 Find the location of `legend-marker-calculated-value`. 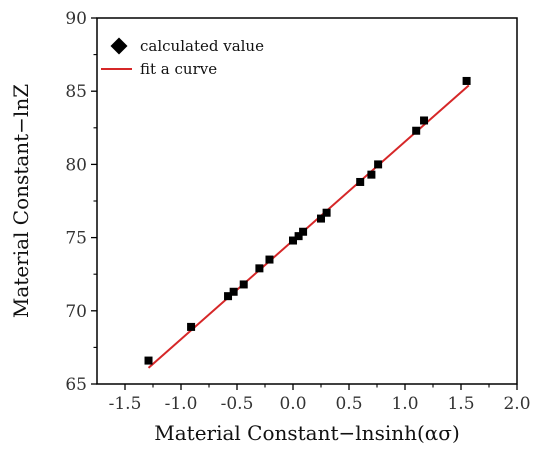

legend-marker-calculated-value is located at coordinates (119, 46).